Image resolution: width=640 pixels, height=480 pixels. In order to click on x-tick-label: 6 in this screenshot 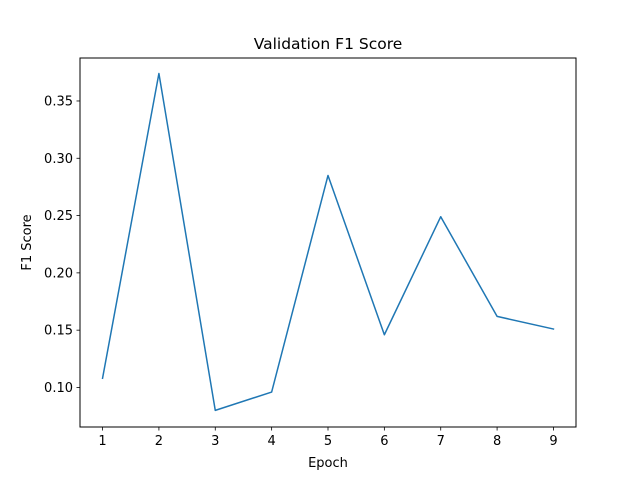, I will do `click(384, 441)`.